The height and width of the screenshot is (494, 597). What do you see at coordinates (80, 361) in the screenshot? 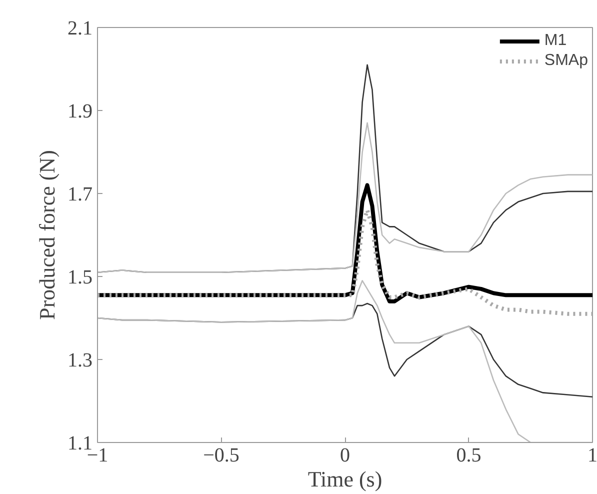
I see `y-tick-label: 1.3` at bounding box center [80, 361].